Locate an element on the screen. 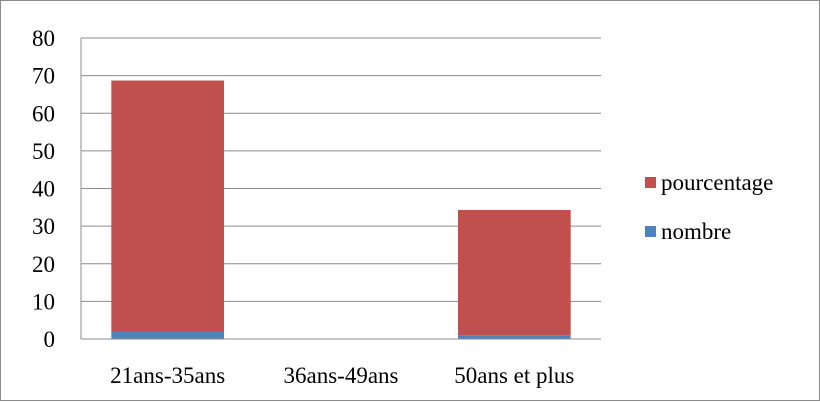 The image size is (820, 402). y-tick-label: 10 is located at coordinates (43, 301).